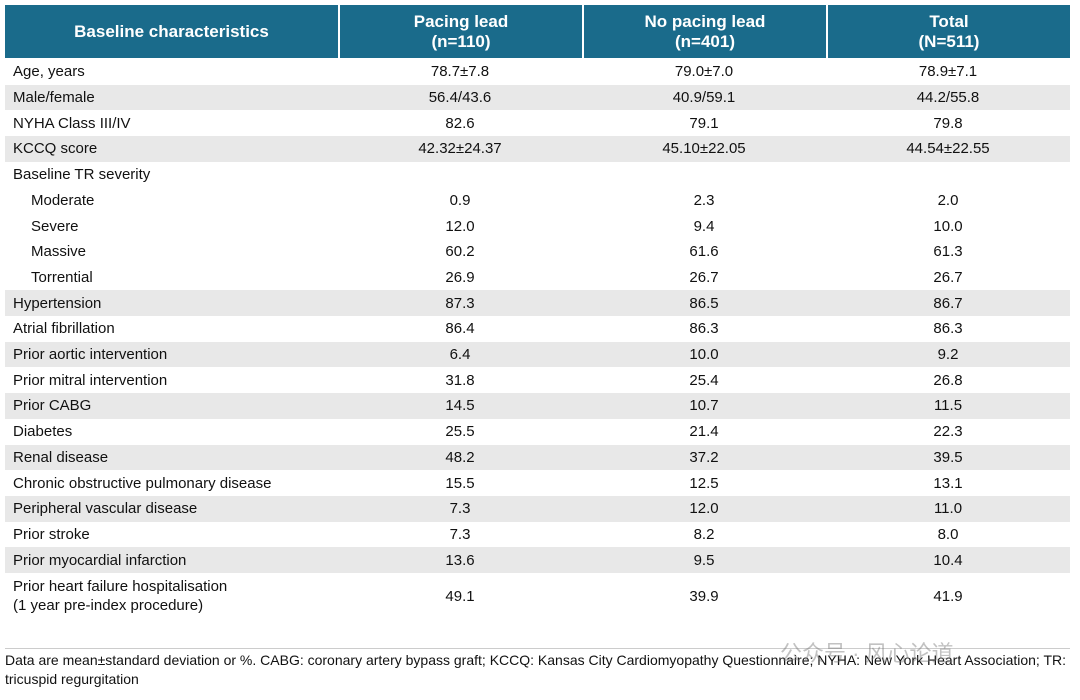 The width and height of the screenshot is (1080, 700). Describe the element at coordinates (949, 31) in the screenshot. I see `header-cell: Total (N=511)` at that location.